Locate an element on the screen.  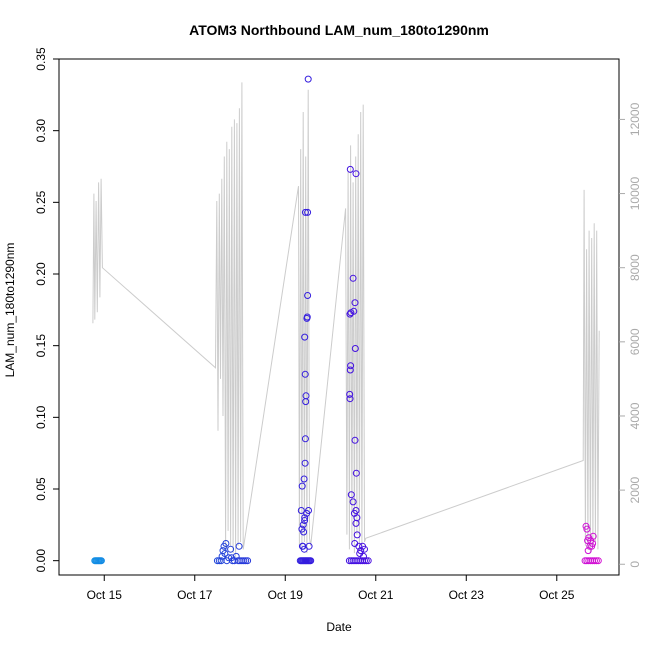
y-axis-left-ticks: 0.00 0.05 0.10 0.15 0.20 0.25 0.30 0.35 is located at coordinates (46, 309).